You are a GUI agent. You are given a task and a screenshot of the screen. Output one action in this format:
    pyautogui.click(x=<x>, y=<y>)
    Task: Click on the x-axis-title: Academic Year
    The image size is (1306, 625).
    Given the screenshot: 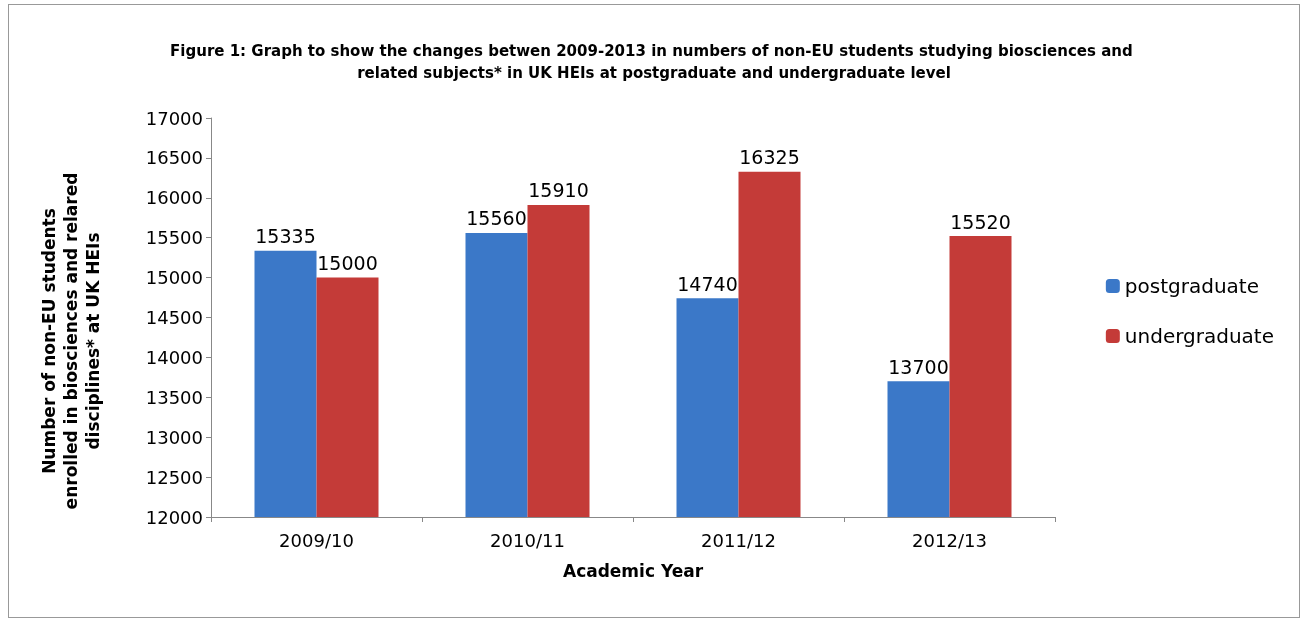 What is the action you would take?
    pyautogui.click(x=633, y=570)
    